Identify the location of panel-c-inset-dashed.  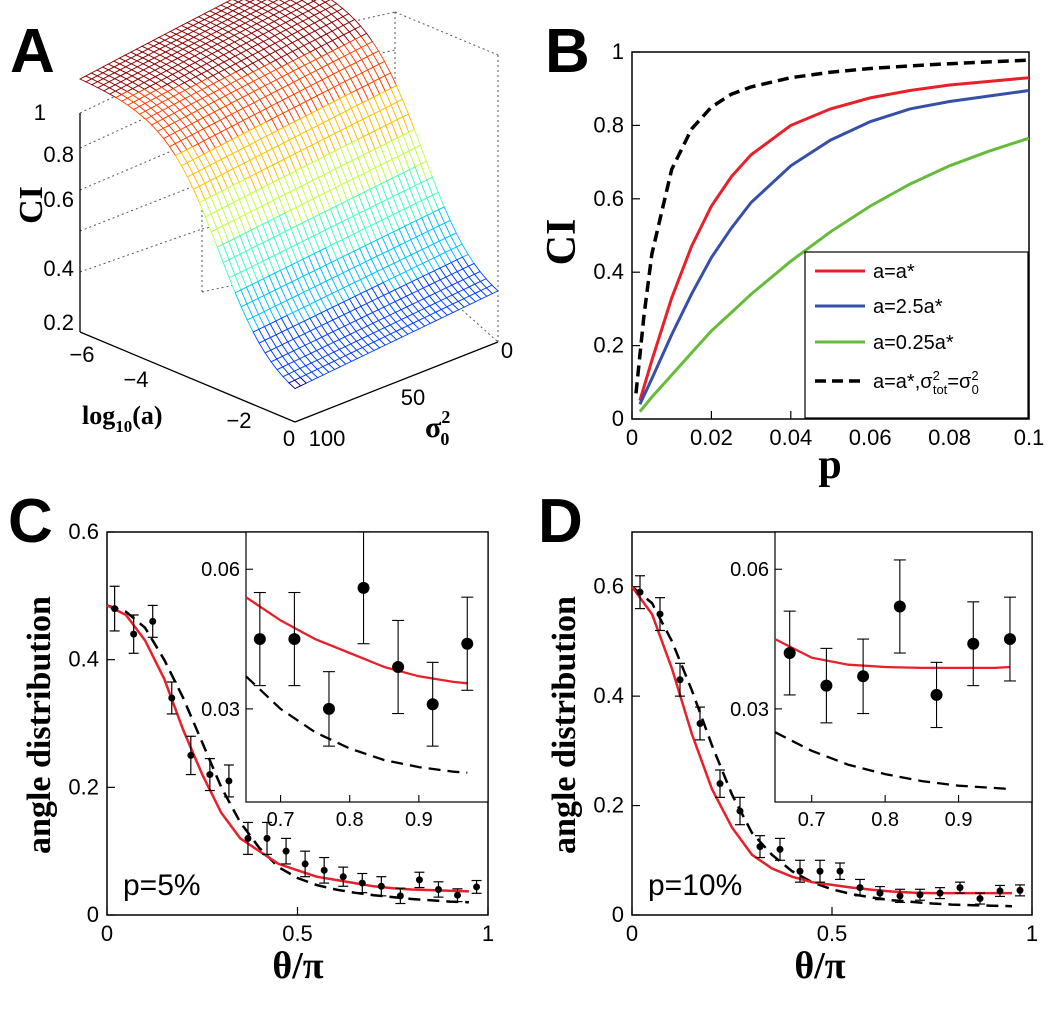
(356, 724).